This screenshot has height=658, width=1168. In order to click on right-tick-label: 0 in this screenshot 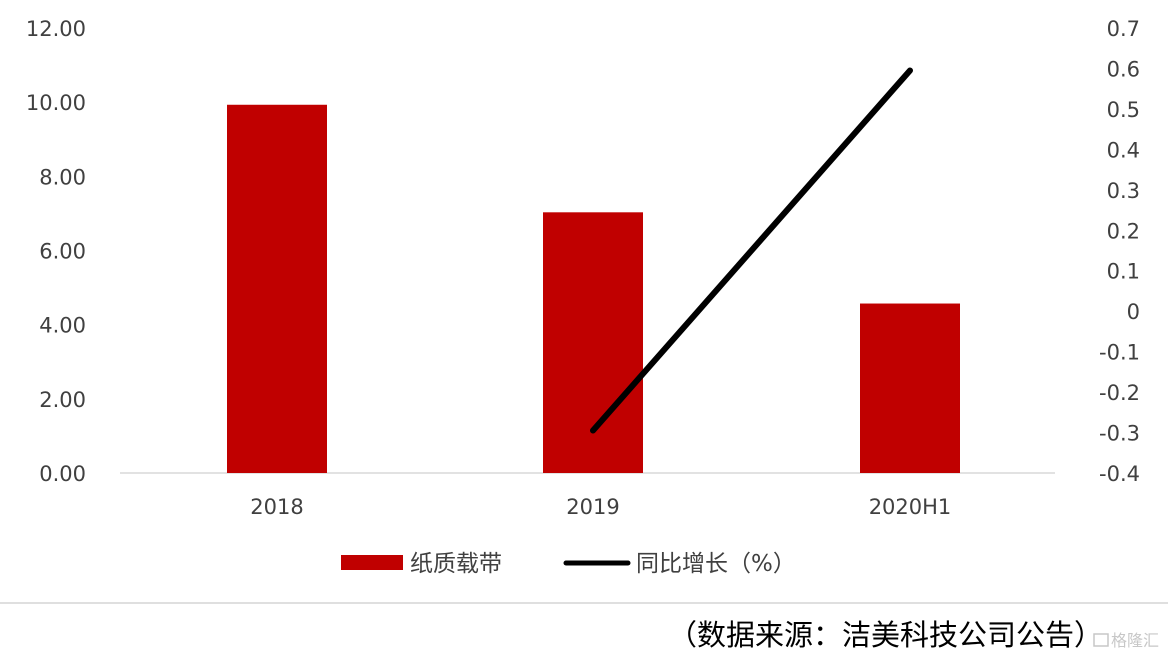, I will do `click(1133, 312)`.